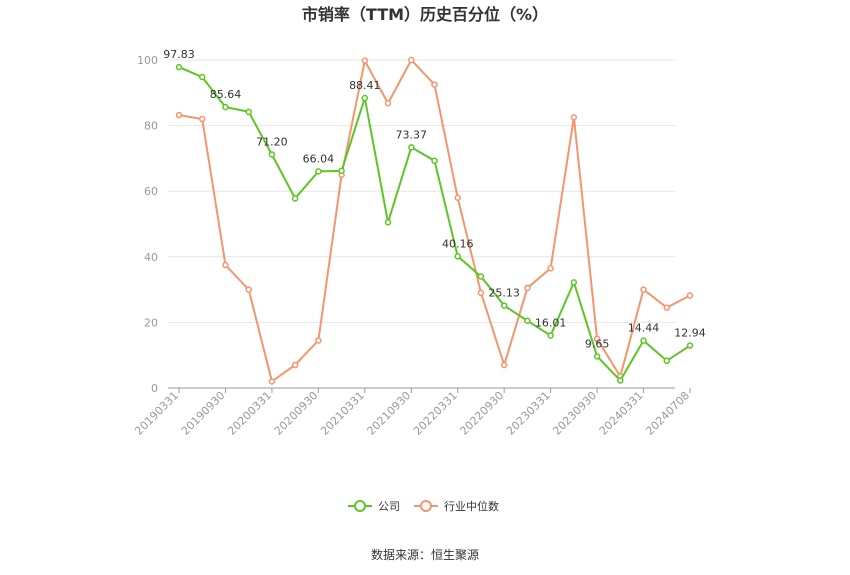 The image size is (850, 575). I want to click on x-tick-label: 20200930, so click(296, 413).